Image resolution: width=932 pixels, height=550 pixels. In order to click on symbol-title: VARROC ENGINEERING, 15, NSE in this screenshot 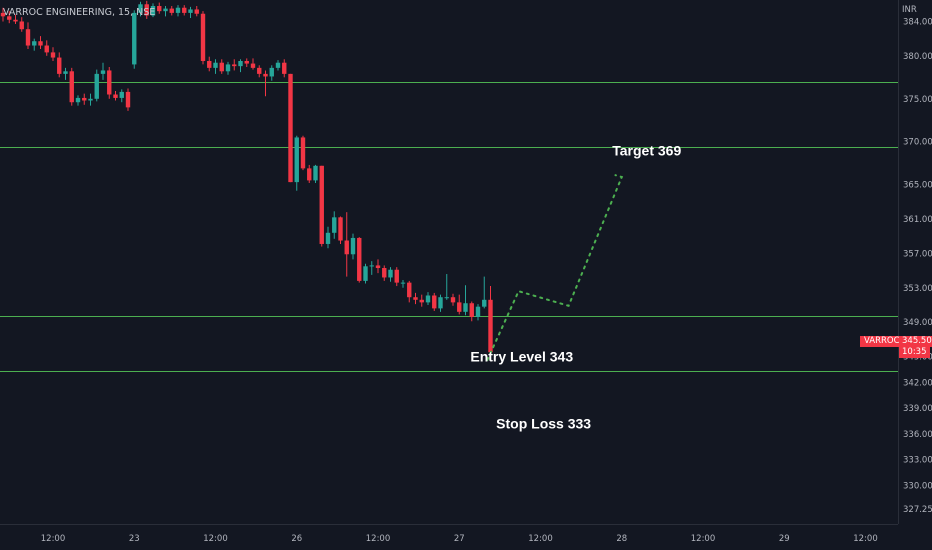, I will do `click(79, 12)`.